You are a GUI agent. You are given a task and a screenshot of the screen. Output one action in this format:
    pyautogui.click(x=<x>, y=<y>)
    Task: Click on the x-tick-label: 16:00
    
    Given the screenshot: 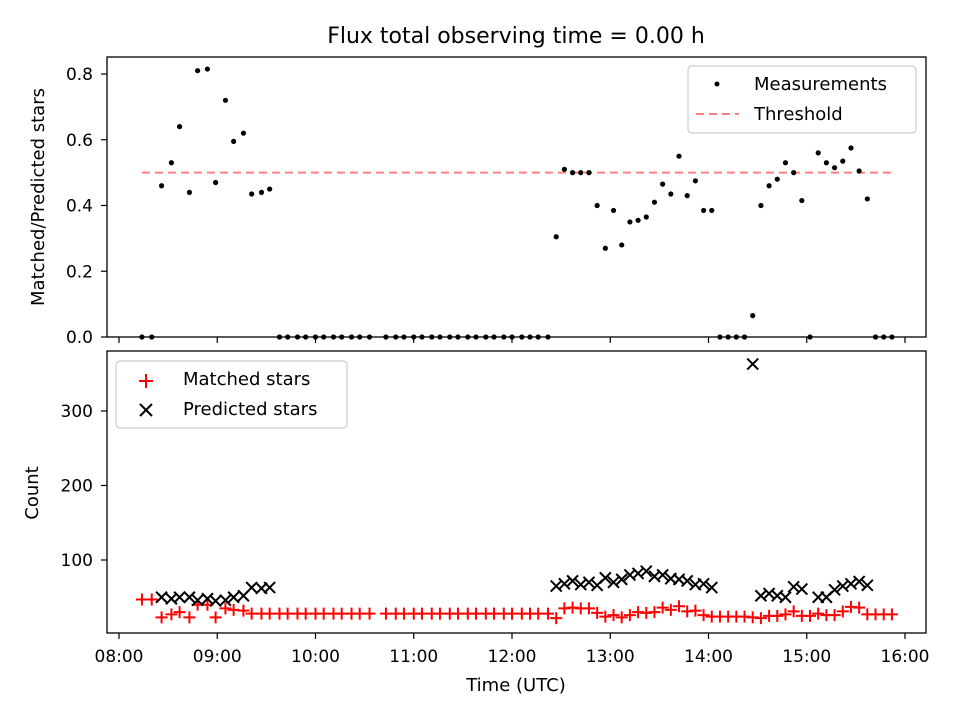 What is the action you would take?
    pyautogui.click(x=905, y=657)
    